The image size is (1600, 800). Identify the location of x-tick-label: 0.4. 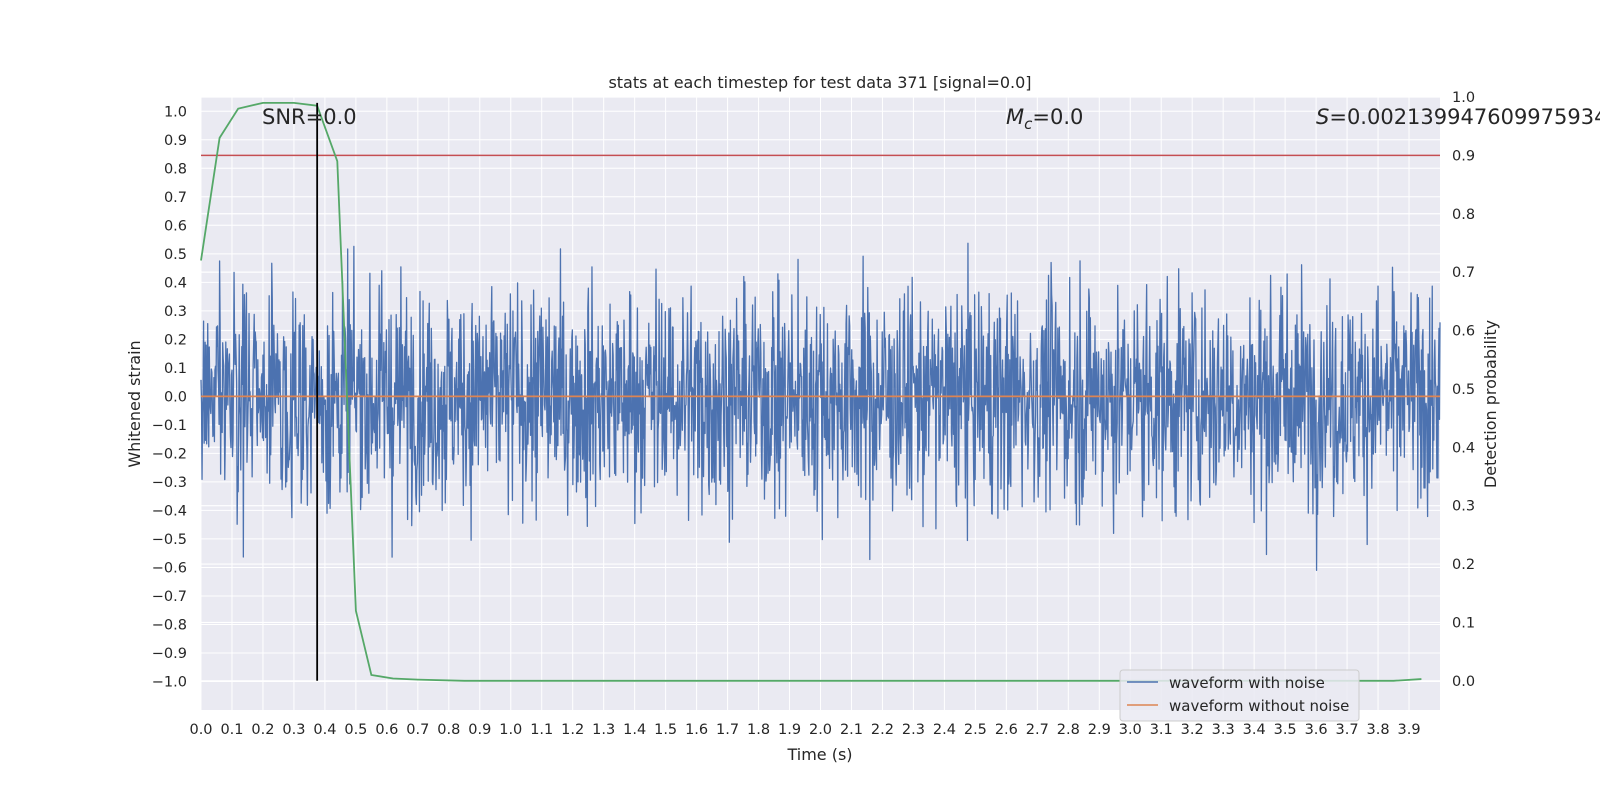
(324, 730).